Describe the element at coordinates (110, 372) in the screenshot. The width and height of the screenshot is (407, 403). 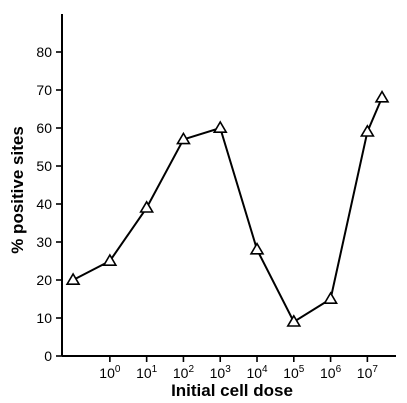
I see `x-tick-label: 10⁰` at that location.